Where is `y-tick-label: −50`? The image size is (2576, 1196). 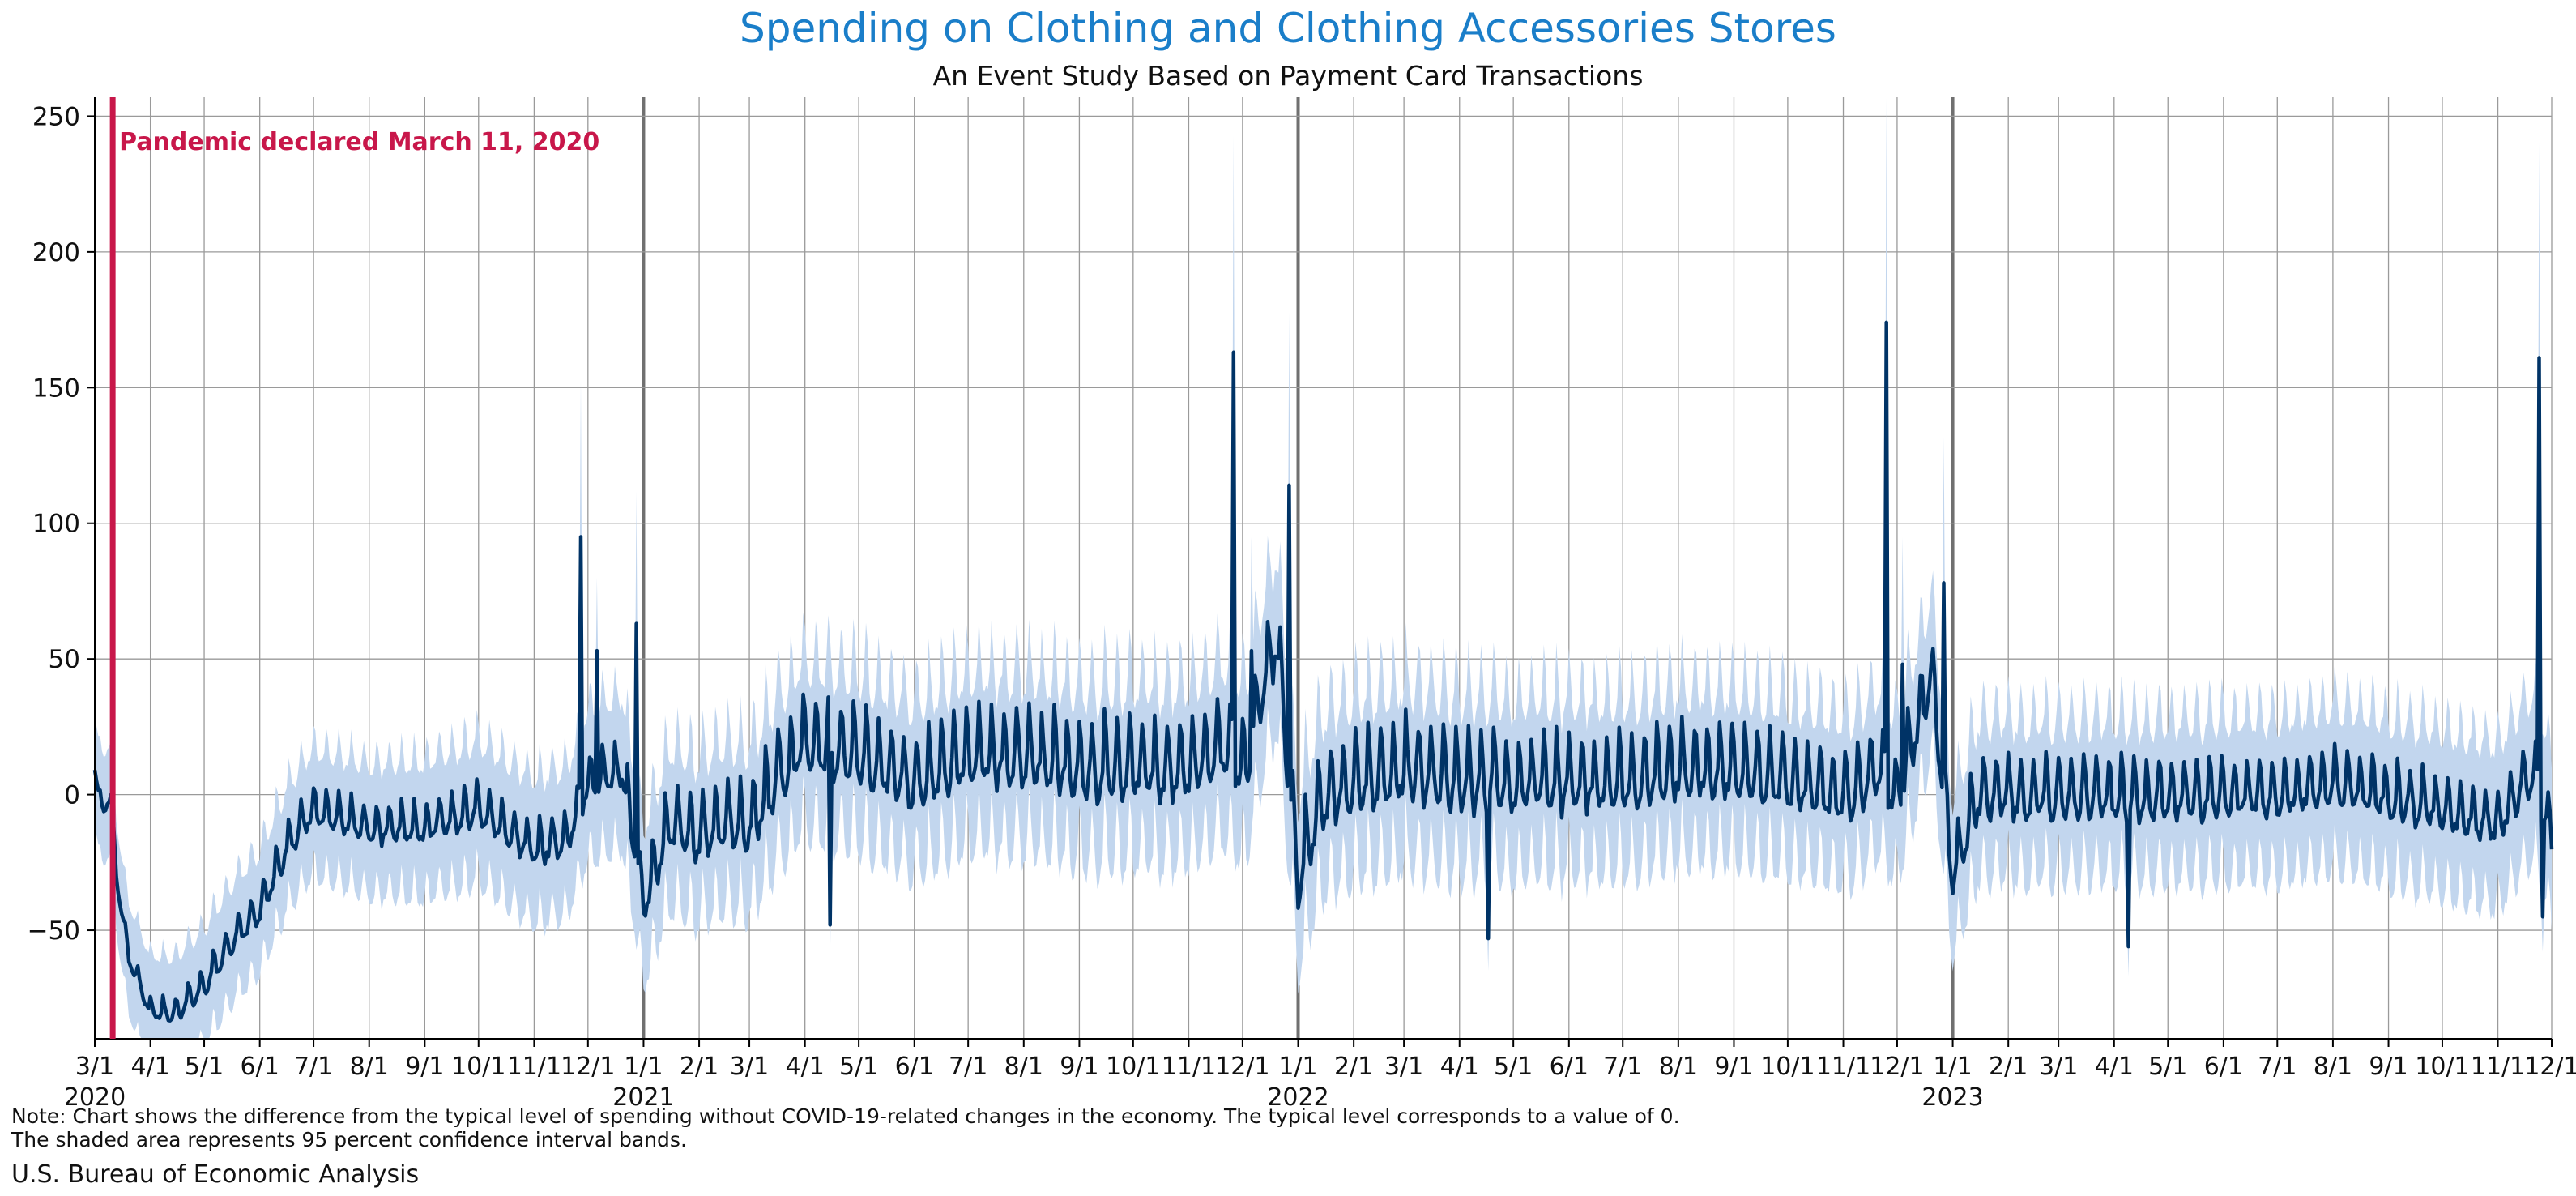
y-tick-label: −50 is located at coordinates (54, 931).